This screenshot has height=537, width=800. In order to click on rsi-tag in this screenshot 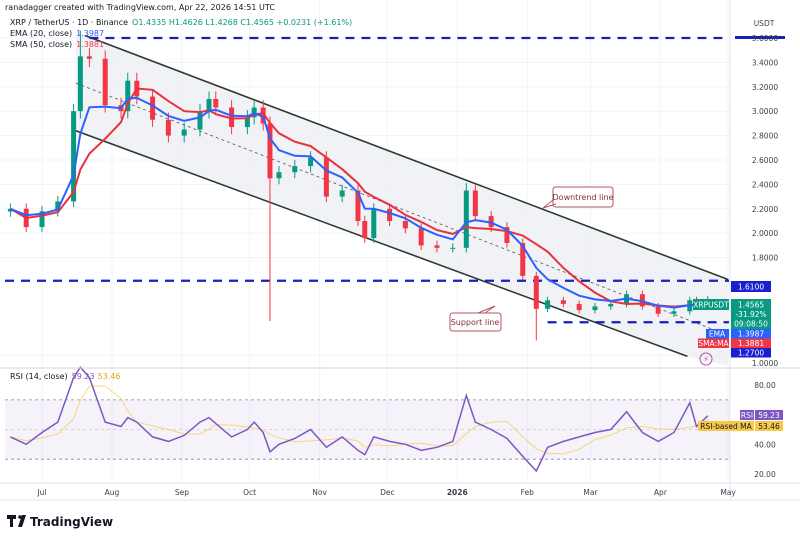, I will do `click(747, 415)`.